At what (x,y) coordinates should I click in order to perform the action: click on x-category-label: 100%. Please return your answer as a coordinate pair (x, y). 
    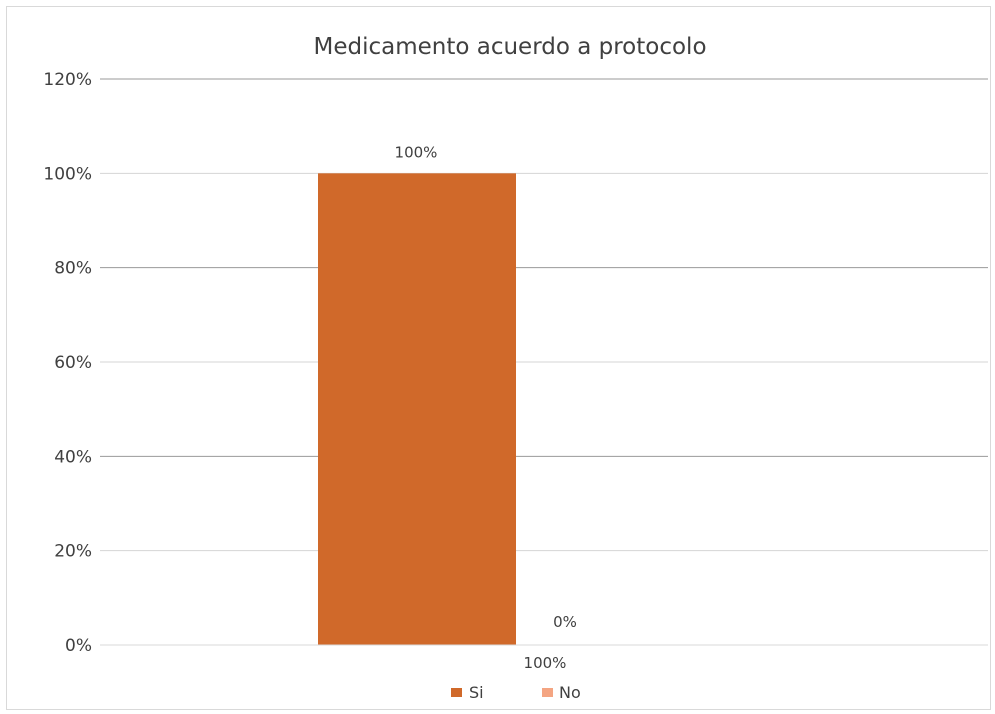
    Looking at the image, I should click on (545, 663).